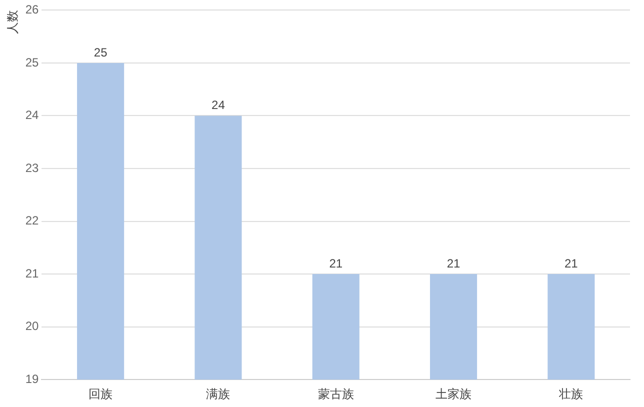 Image resolution: width=644 pixels, height=407 pixels. Describe the element at coordinates (13, 22) in the screenshot. I see `y-axis-title: 人数` at that location.